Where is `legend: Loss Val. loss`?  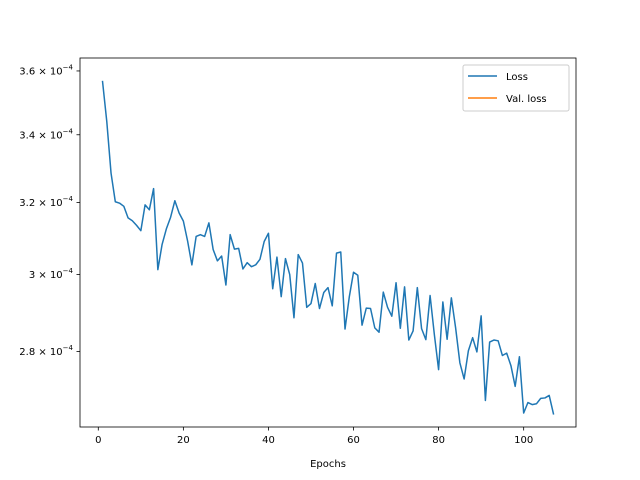 legend: Loss Val. loss is located at coordinates (516, 88).